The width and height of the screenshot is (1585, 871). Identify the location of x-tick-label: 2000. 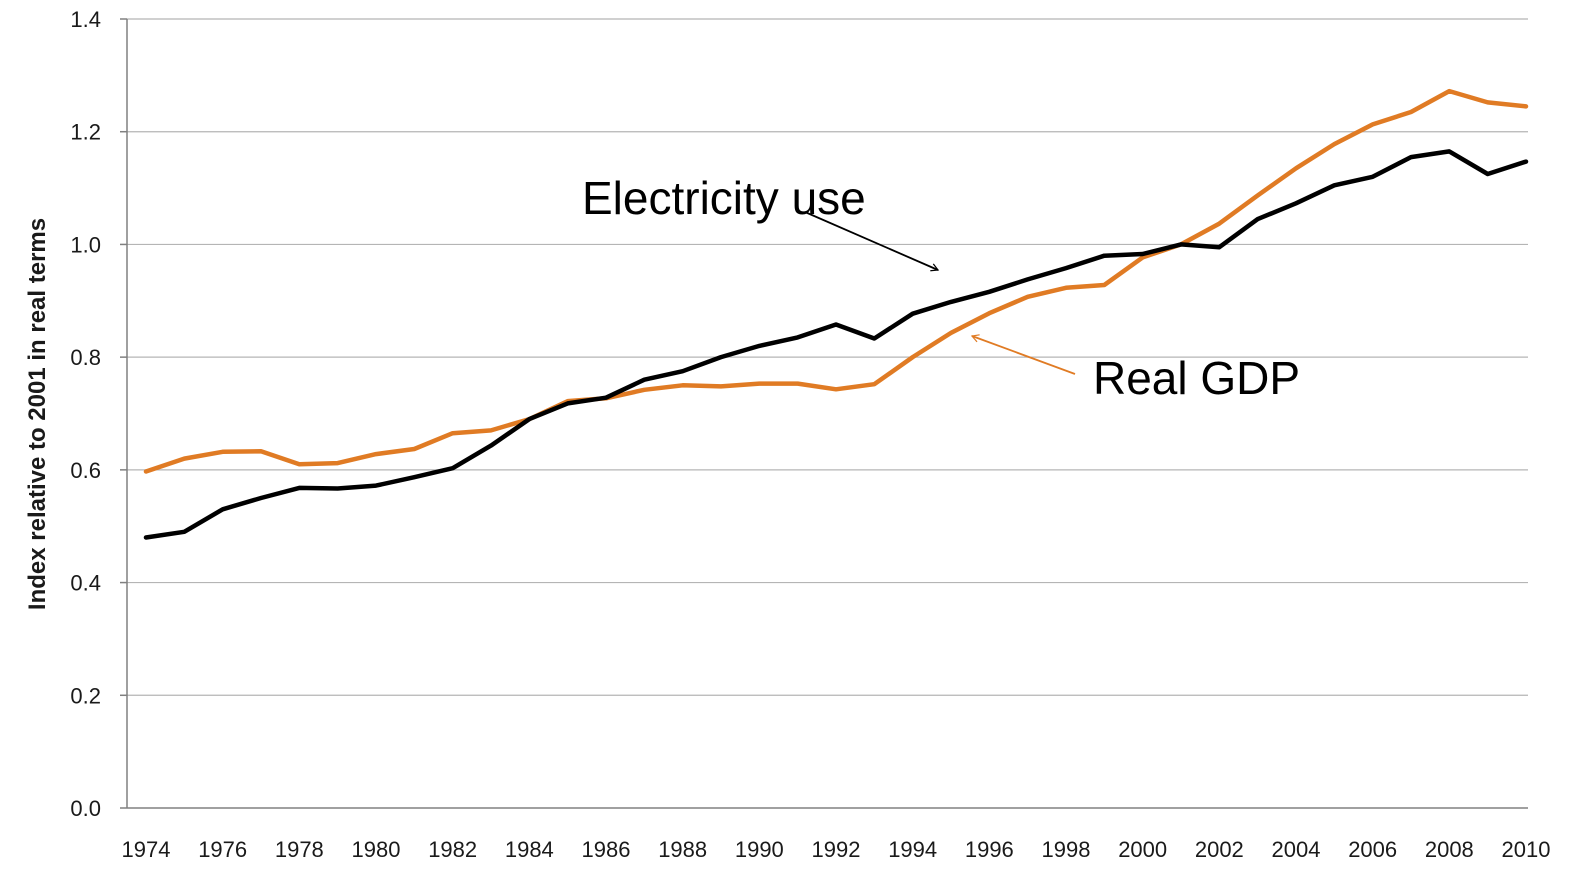
(1142, 849).